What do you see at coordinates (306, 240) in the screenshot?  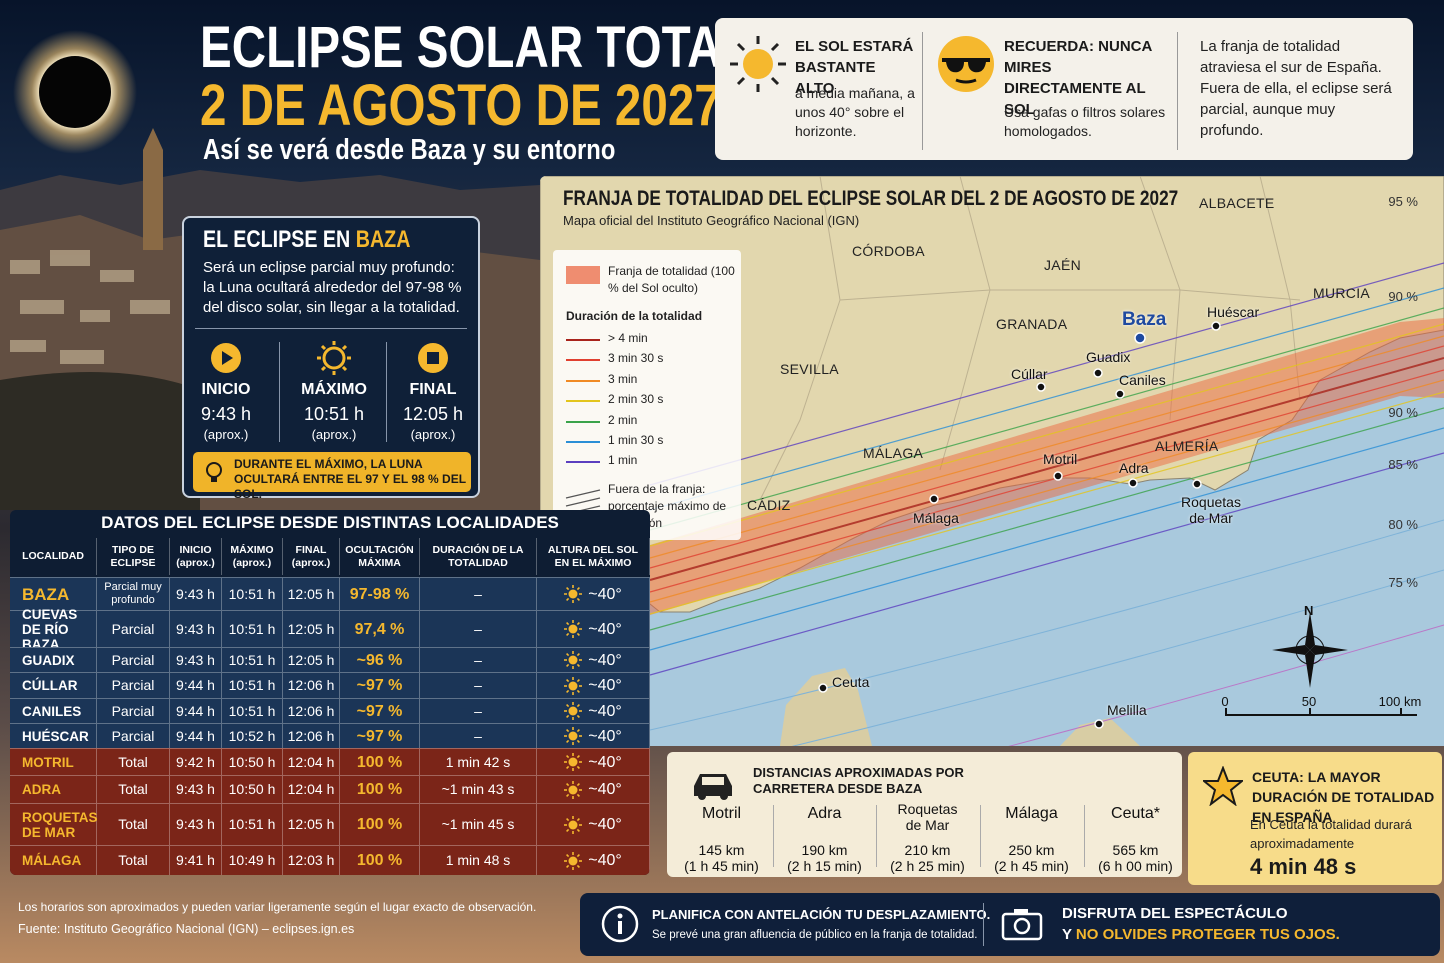 I see `baza-title: EL ECLIPSE EN BAZA` at bounding box center [306, 240].